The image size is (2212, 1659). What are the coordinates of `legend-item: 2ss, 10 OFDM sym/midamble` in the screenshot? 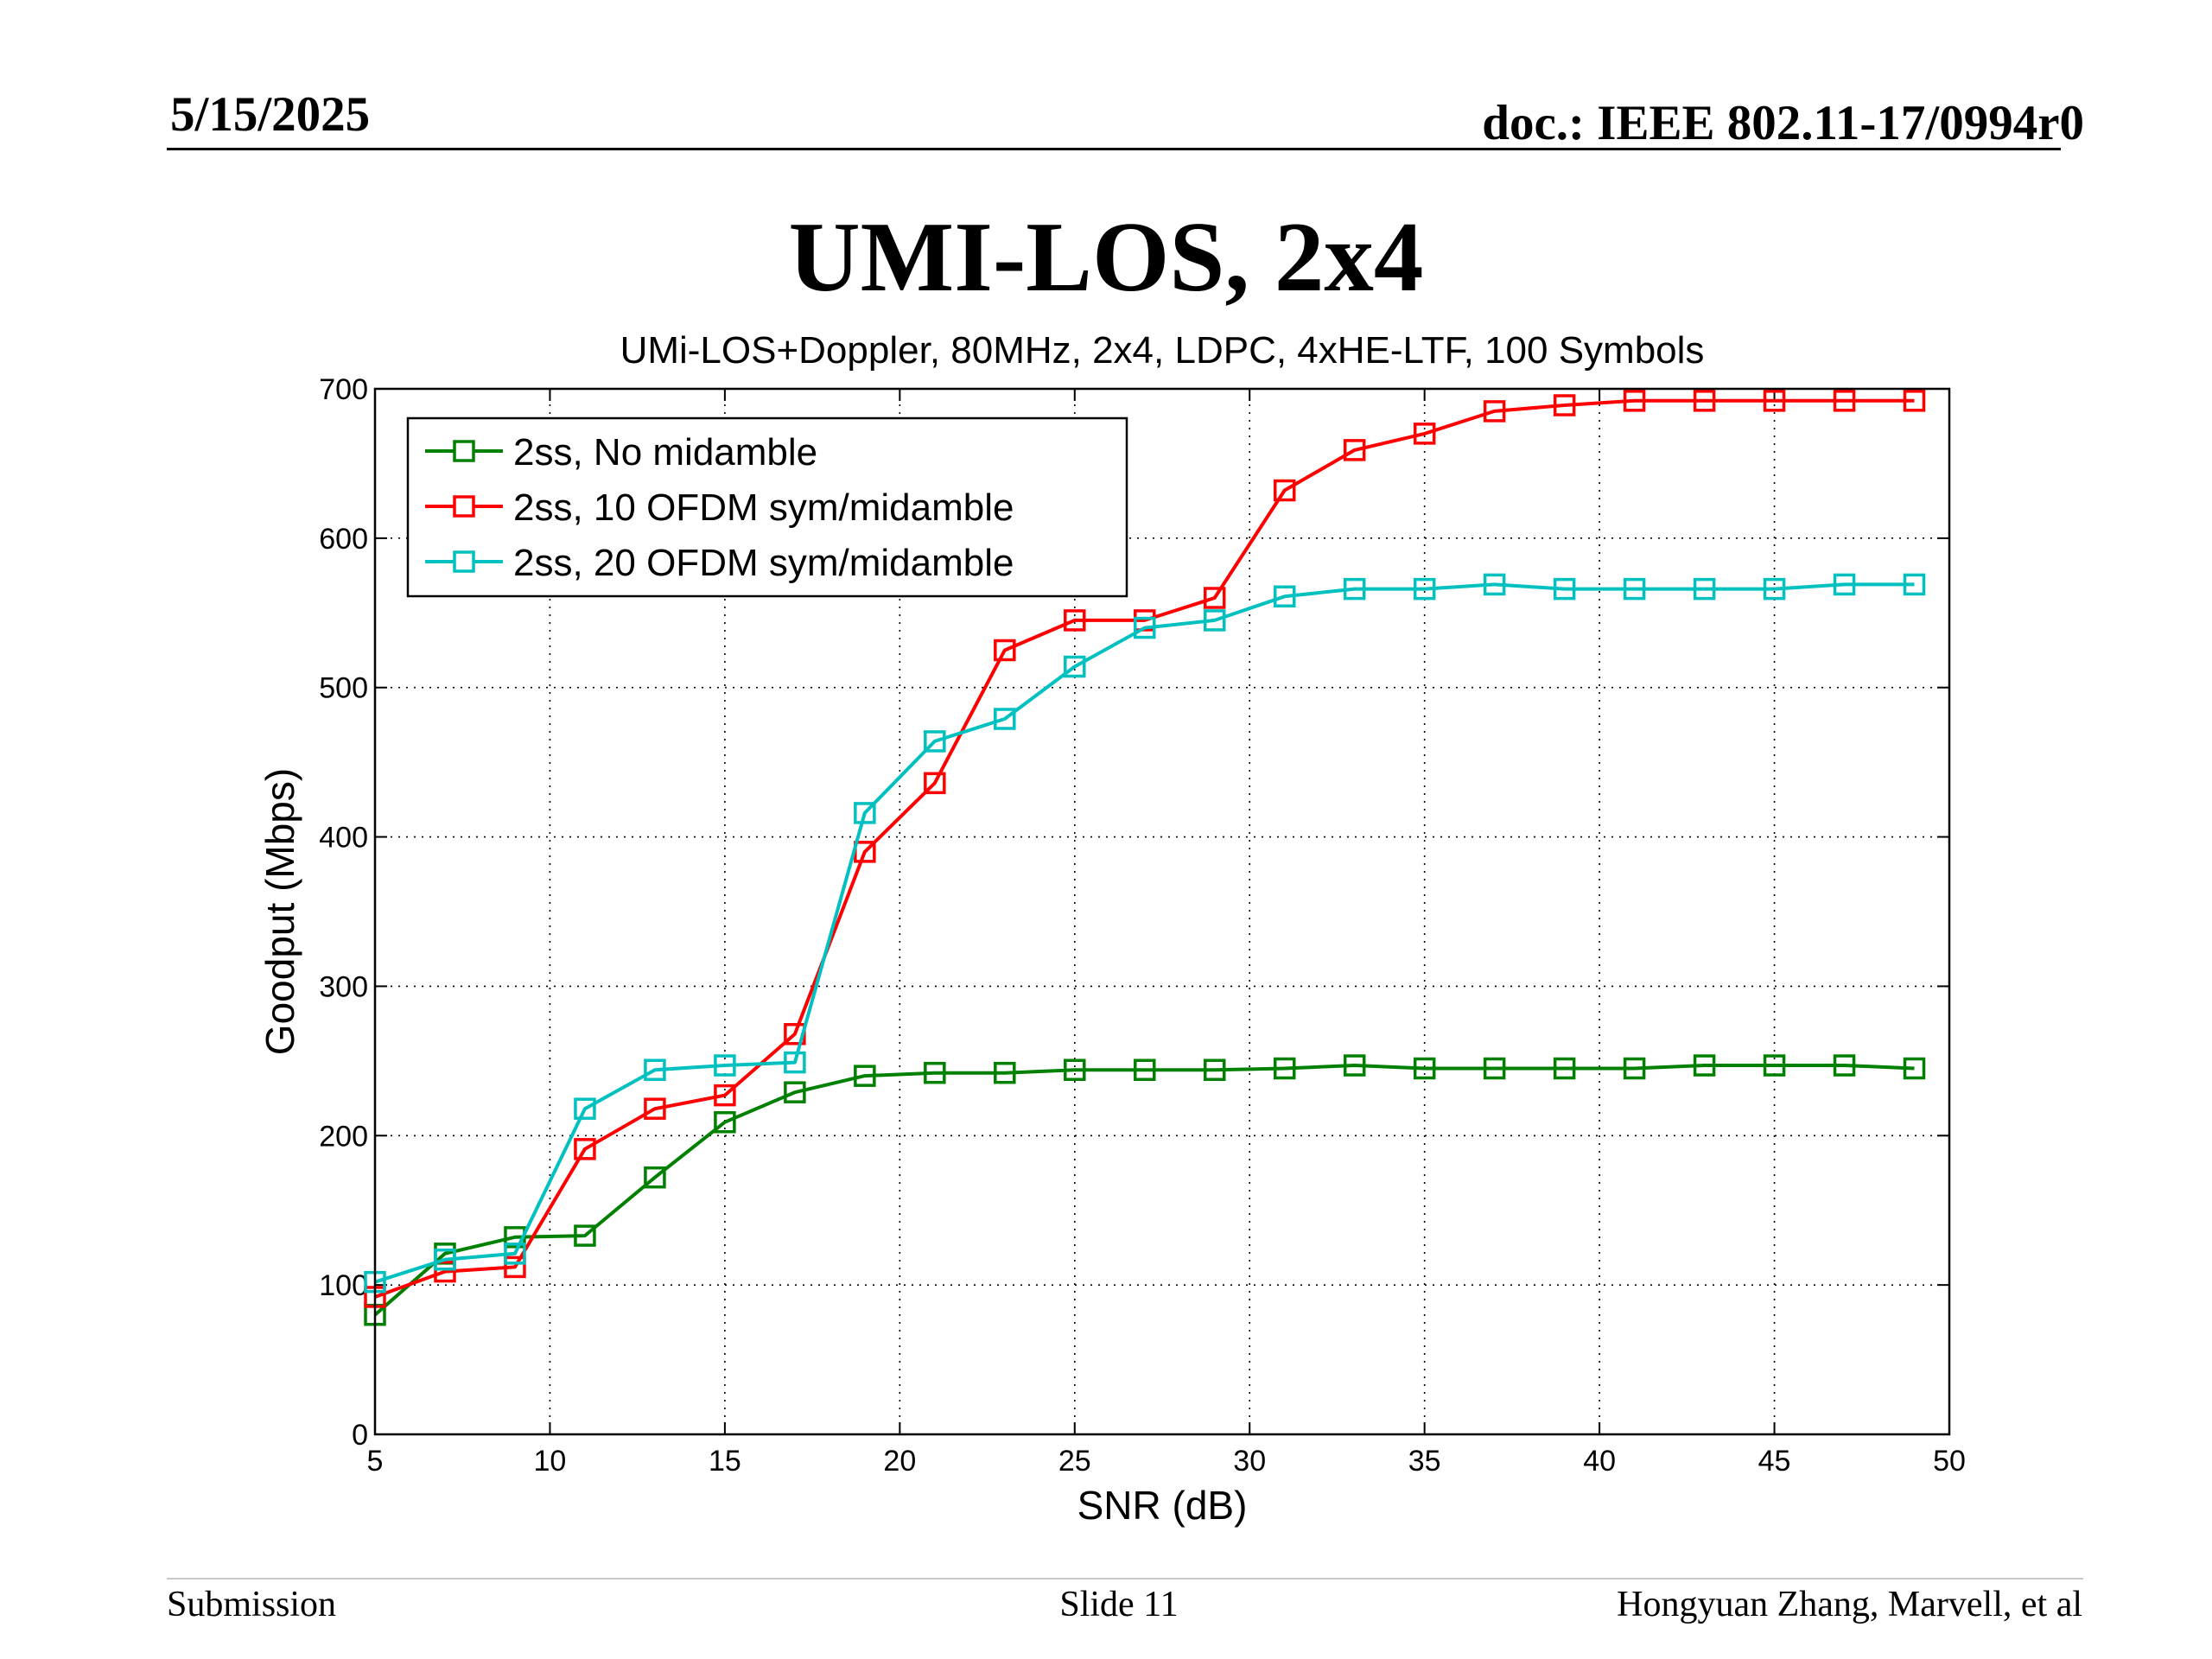 It's located at (719, 507).